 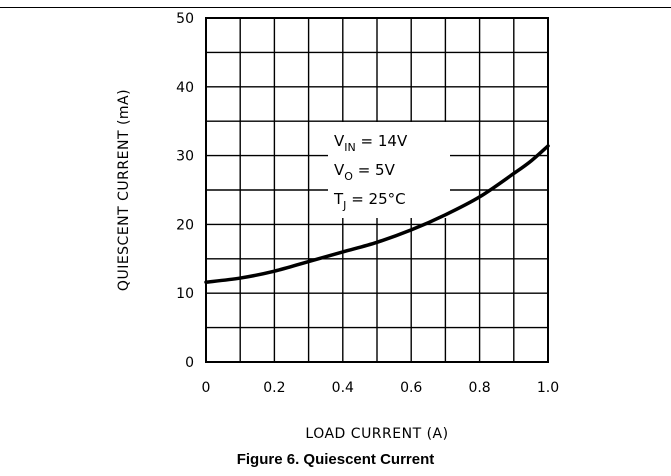 What do you see at coordinates (335, 7) in the screenshot?
I see `top-rule` at bounding box center [335, 7].